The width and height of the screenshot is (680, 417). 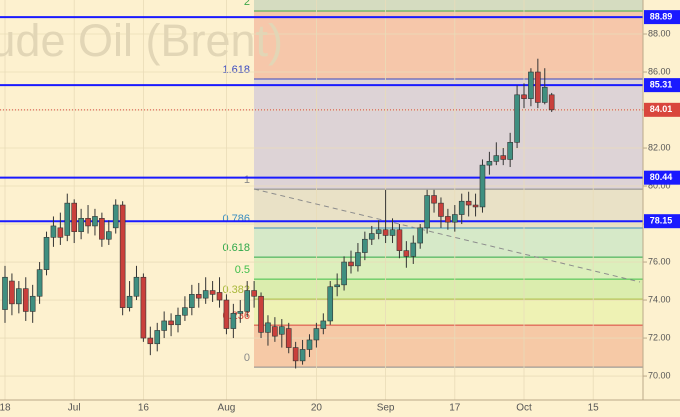 What do you see at coordinates (5, 408) in the screenshot?
I see `x-tick-label: 18` at bounding box center [5, 408].